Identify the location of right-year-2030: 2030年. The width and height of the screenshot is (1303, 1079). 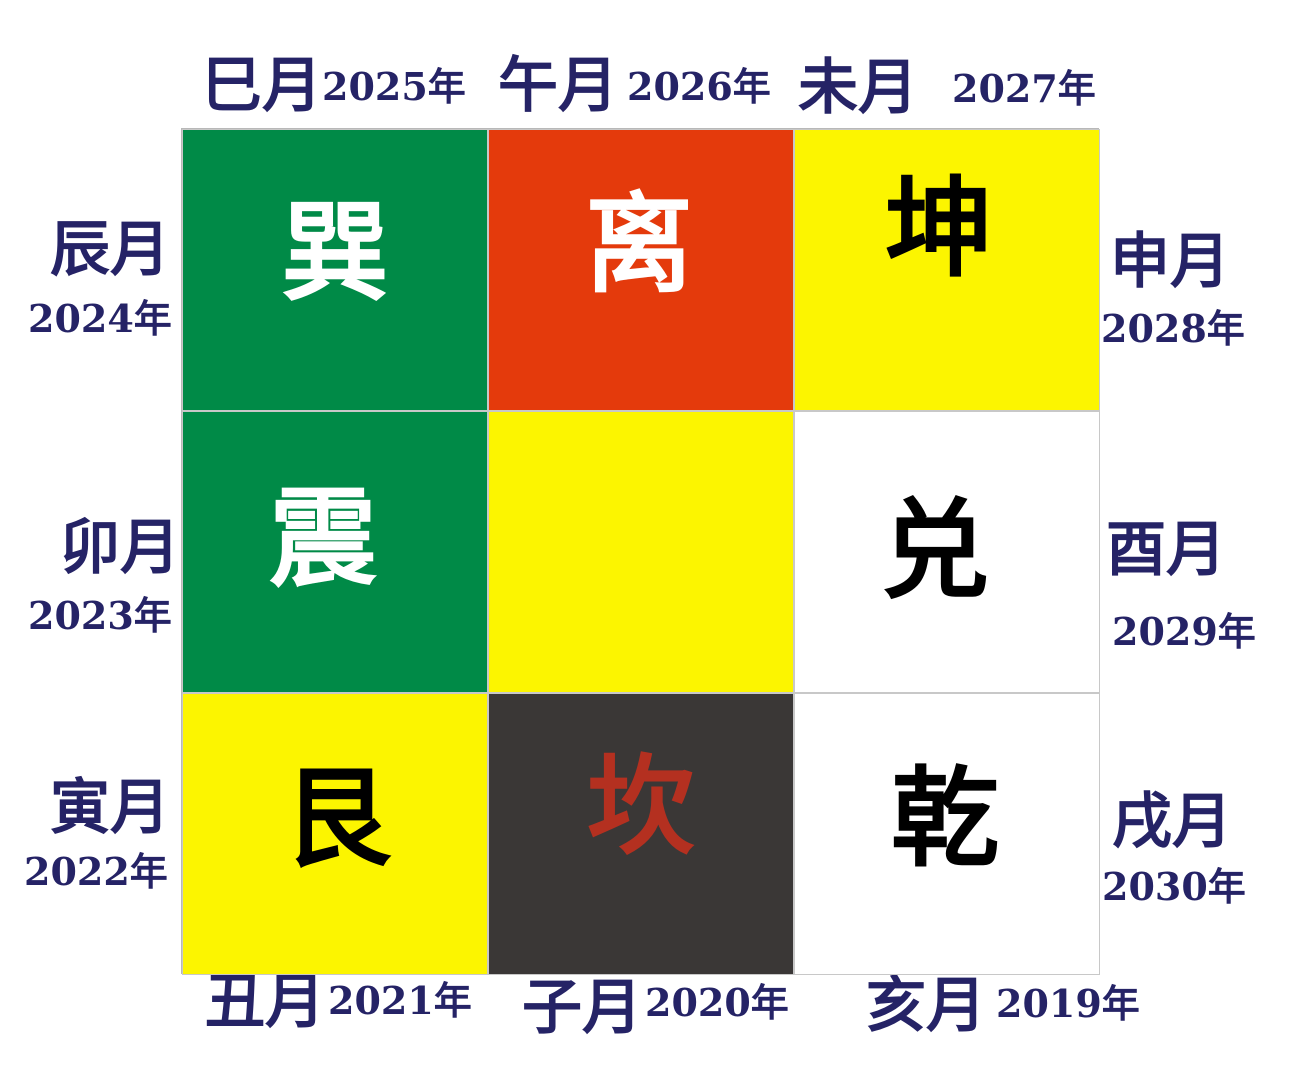
(1174, 886).